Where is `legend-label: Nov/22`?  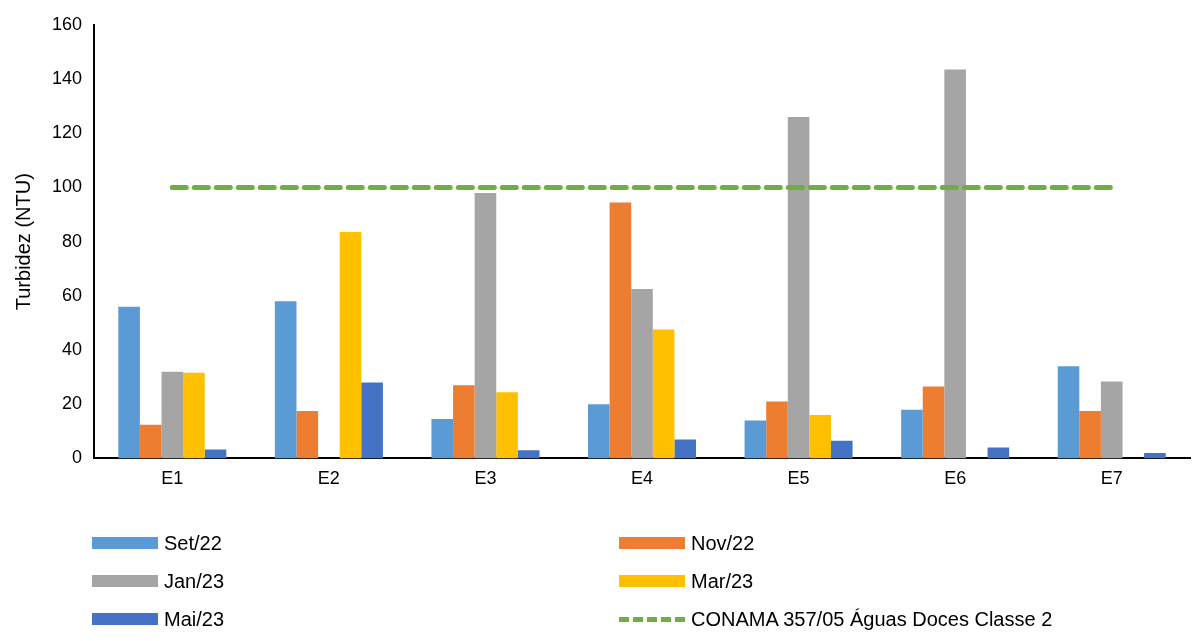 legend-label: Nov/22 is located at coordinates (723, 543).